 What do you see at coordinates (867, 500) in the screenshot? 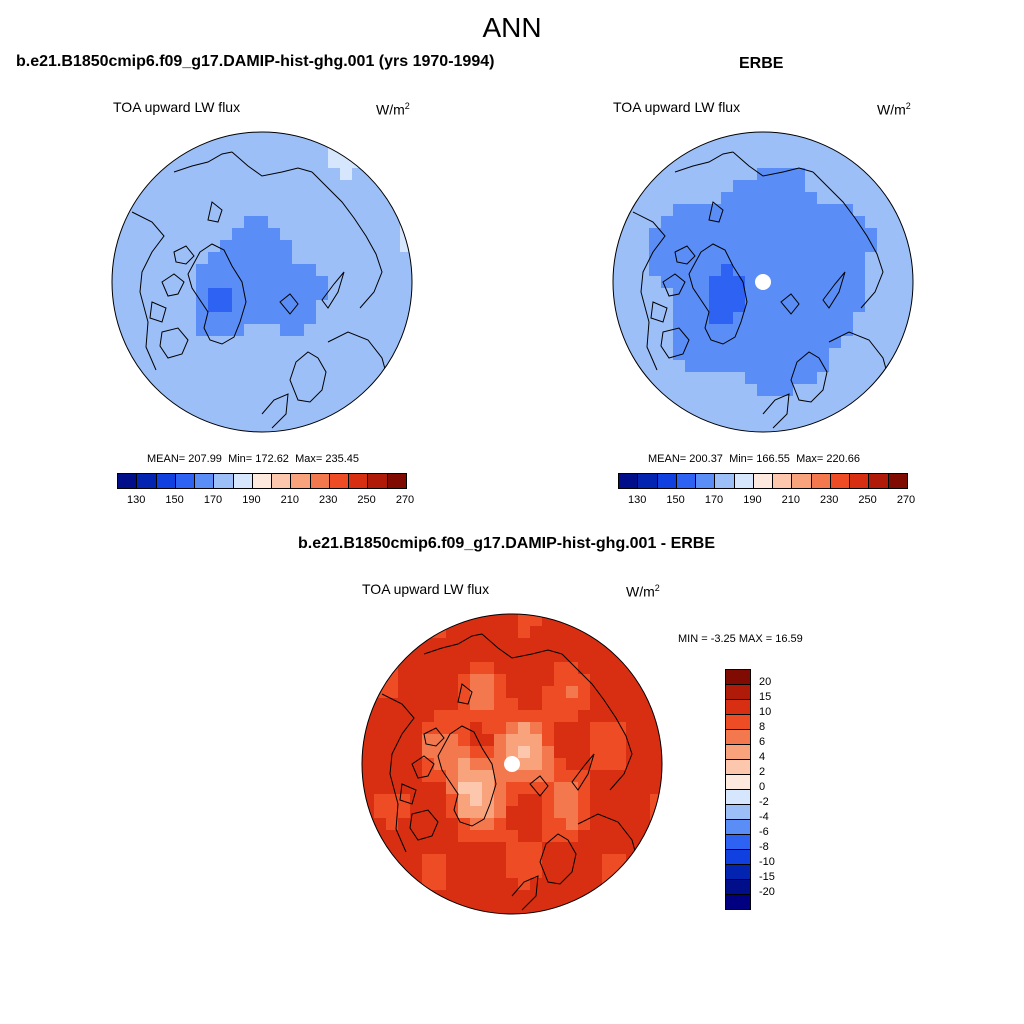
I see `colorbar-tick-label: 250` at bounding box center [867, 500].